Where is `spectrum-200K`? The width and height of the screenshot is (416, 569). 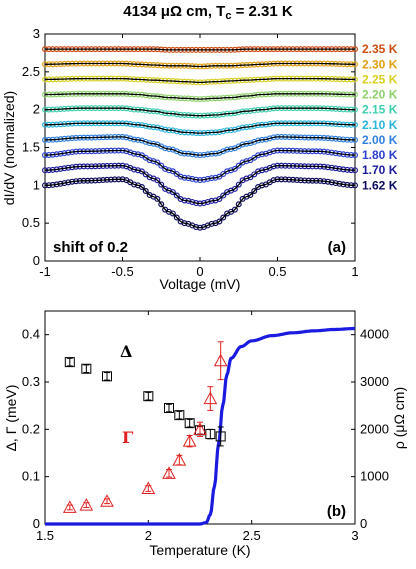
spectrum-200K is located at coordinates (200, 146).